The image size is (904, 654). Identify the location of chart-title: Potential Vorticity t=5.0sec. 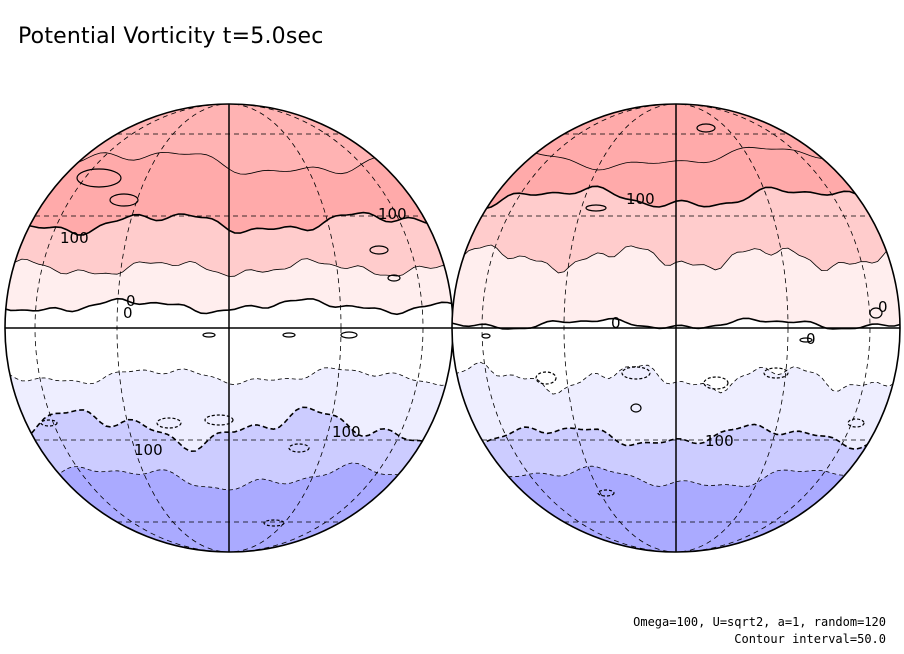
(171, 36).